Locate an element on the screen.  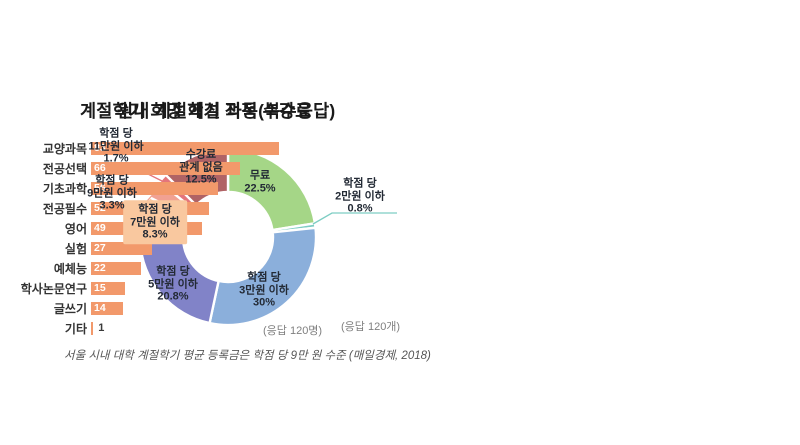
bar-track: 83 is located at coordinates (231, 148).